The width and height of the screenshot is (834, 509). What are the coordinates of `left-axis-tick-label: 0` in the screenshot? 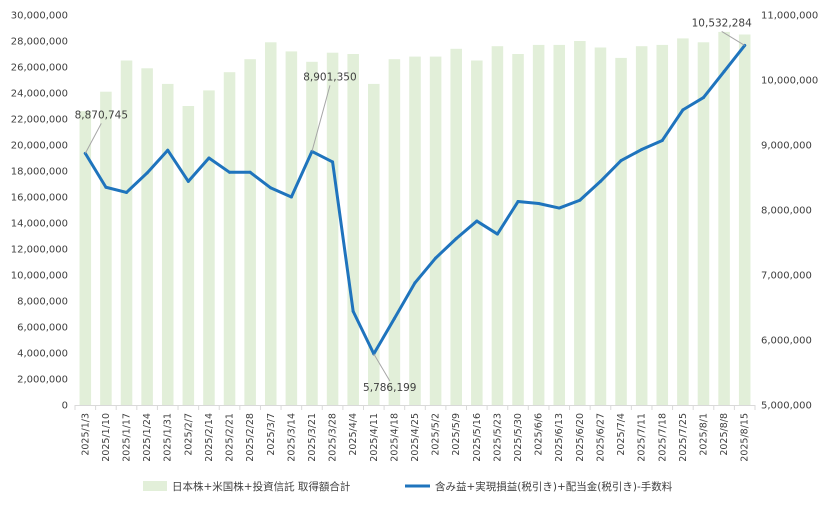 It's located at (65, 406).